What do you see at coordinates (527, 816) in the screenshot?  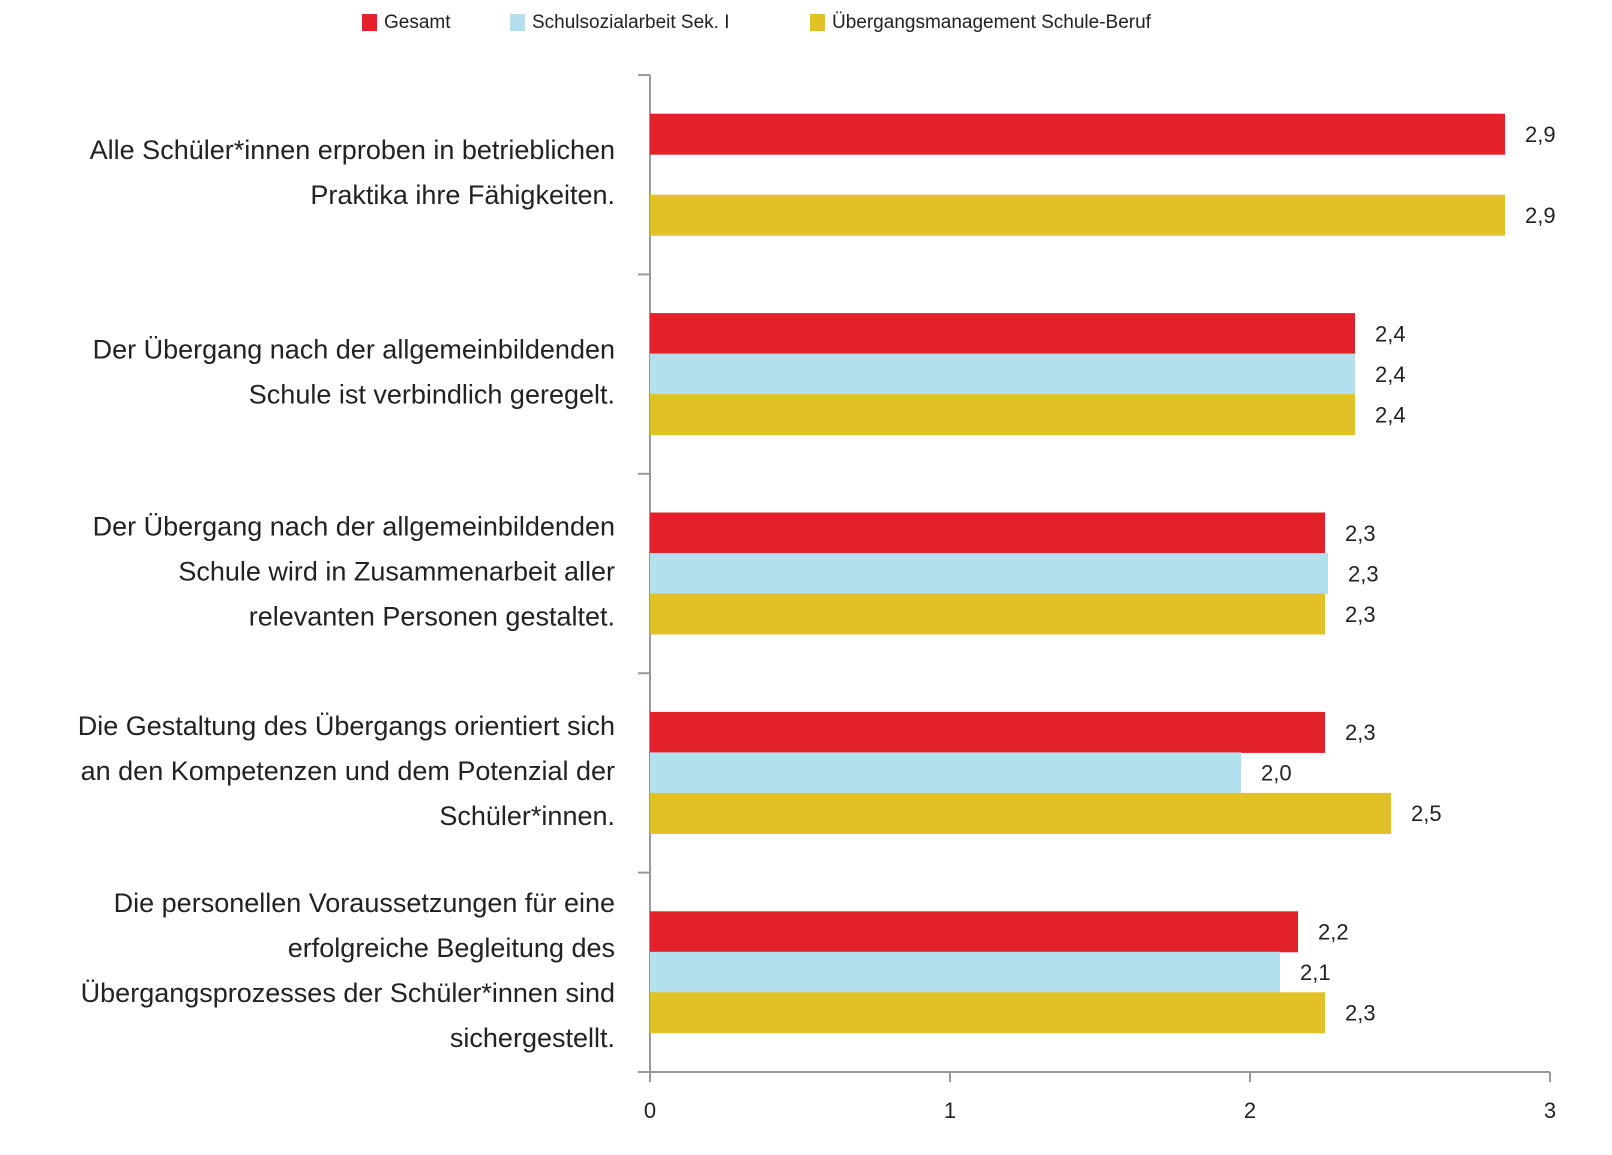 I see `category-label-line: Schüler*innen.` at bounding box center [527, 816].